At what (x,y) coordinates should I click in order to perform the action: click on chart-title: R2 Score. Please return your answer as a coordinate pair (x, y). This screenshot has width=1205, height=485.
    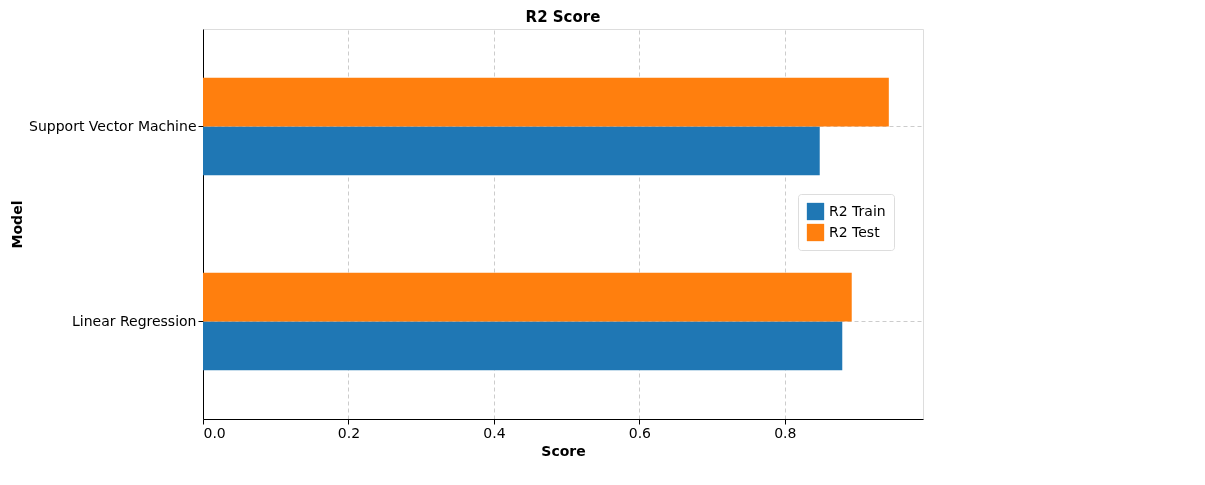
    Looking at the image, I should click on (563, 17).